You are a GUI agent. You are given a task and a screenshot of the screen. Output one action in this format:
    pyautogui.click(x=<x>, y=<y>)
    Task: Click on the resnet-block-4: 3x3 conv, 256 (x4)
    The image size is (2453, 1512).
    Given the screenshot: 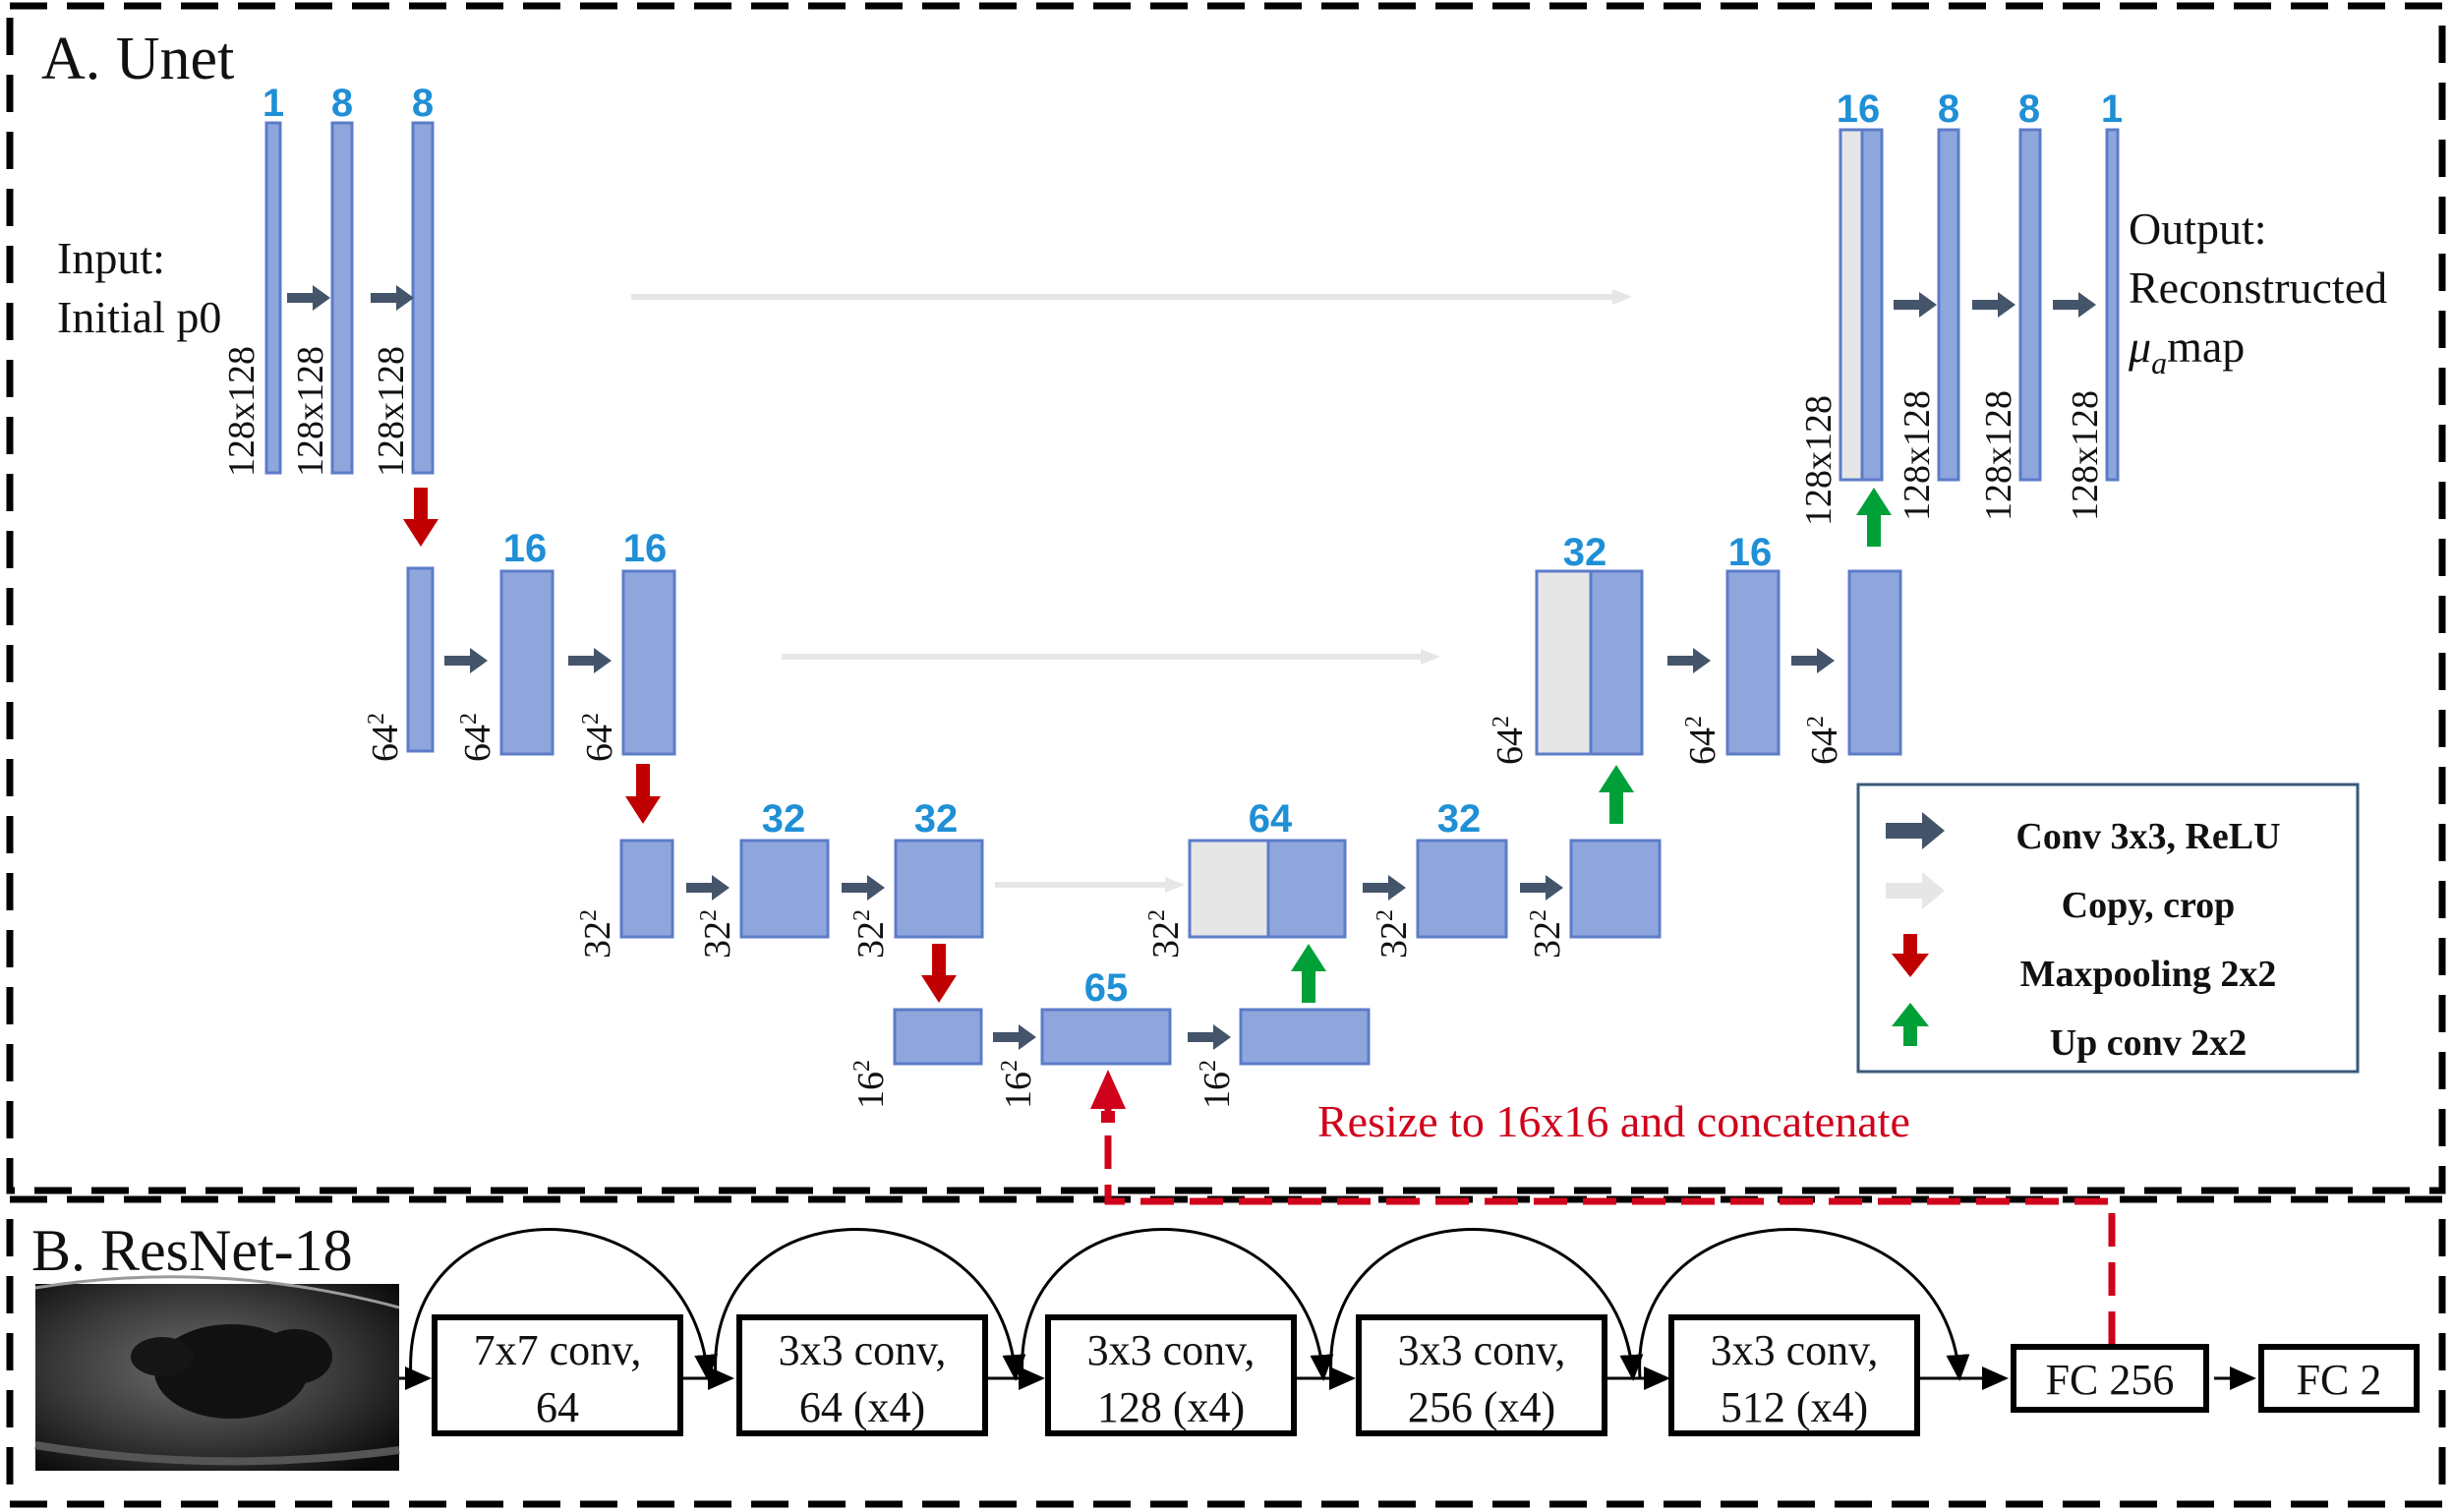 What is the action you would take?
    pyautogui.click(x=1481, y=1375)
    